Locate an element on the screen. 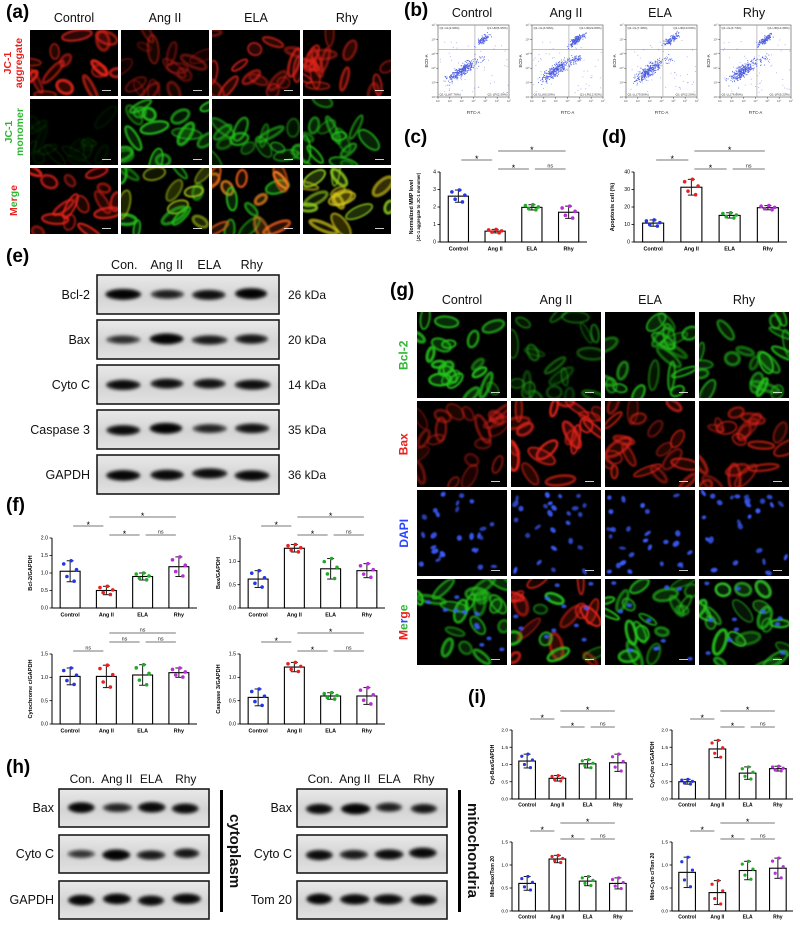  panel-e-protein-label-4: GAPDH is located at coordinates (67, 474).